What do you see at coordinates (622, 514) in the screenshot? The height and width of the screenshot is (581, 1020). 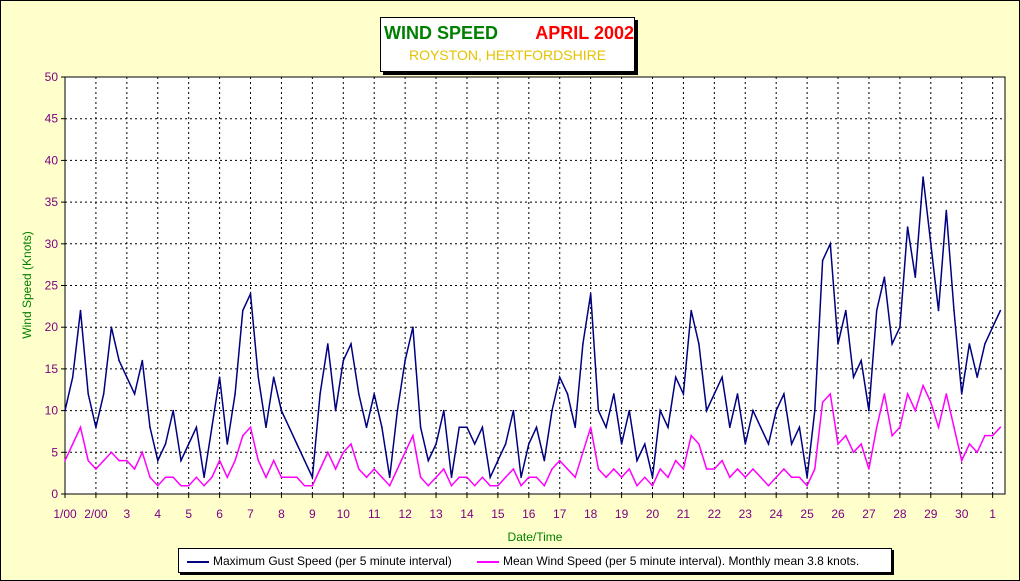 I see `x-tick-label: 19` at bounding box center [622, 514].